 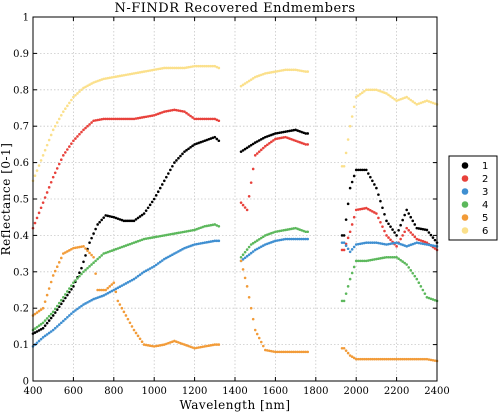 I want to click on y-tick-label: 0.9, so click(x=21, y=54).